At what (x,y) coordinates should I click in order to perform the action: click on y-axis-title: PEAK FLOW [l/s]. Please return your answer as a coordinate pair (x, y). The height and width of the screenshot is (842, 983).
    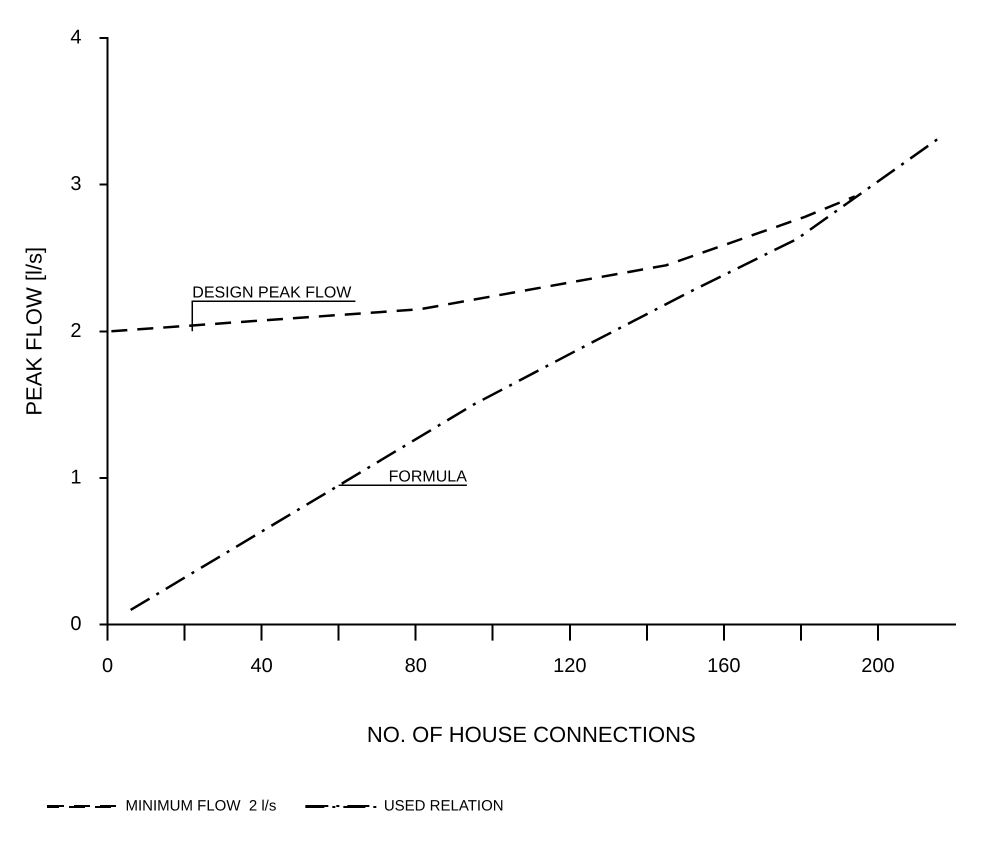
    Looking at the image, I should click on (33, 331).